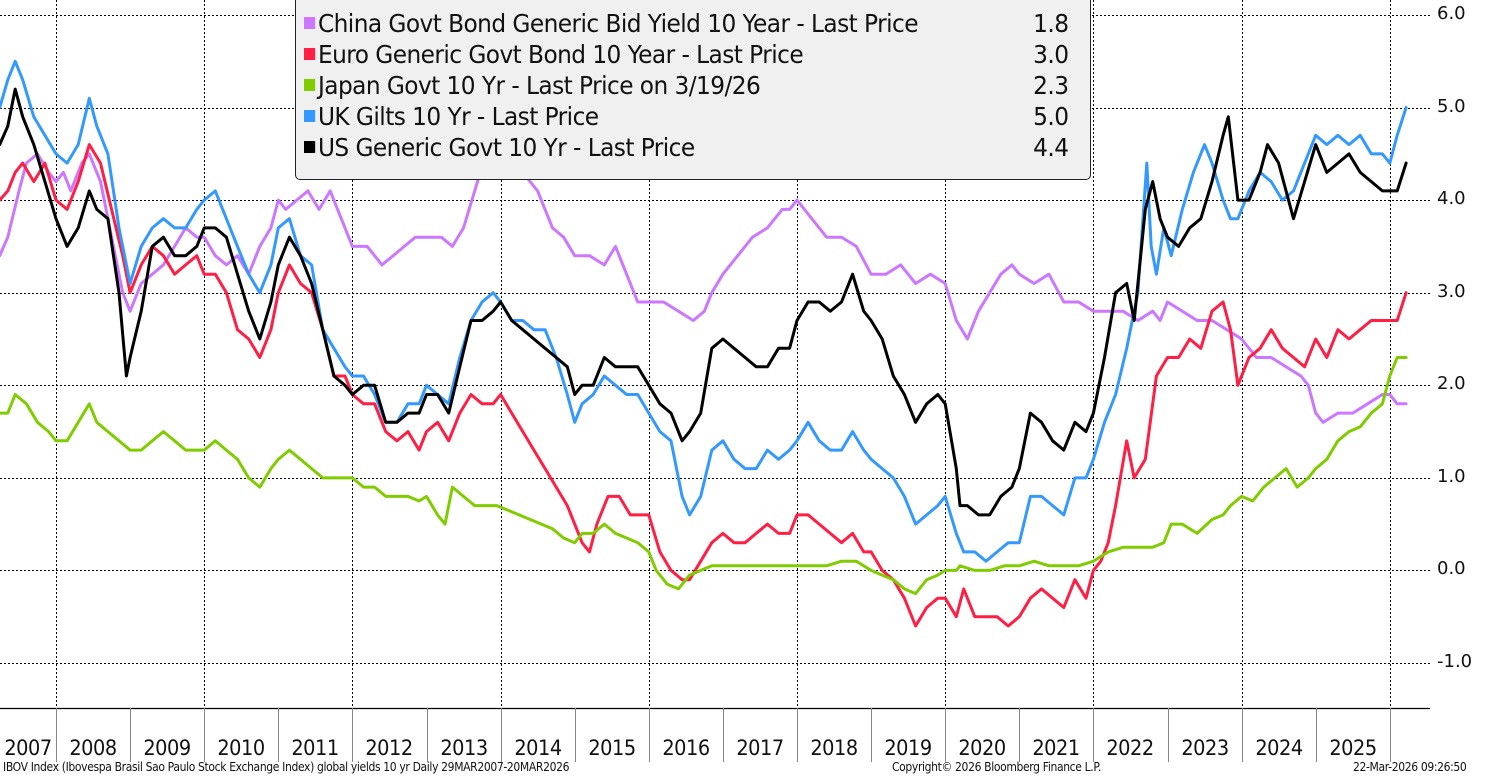  I want to click on x-tick-label: 2010, so click(241, 748).